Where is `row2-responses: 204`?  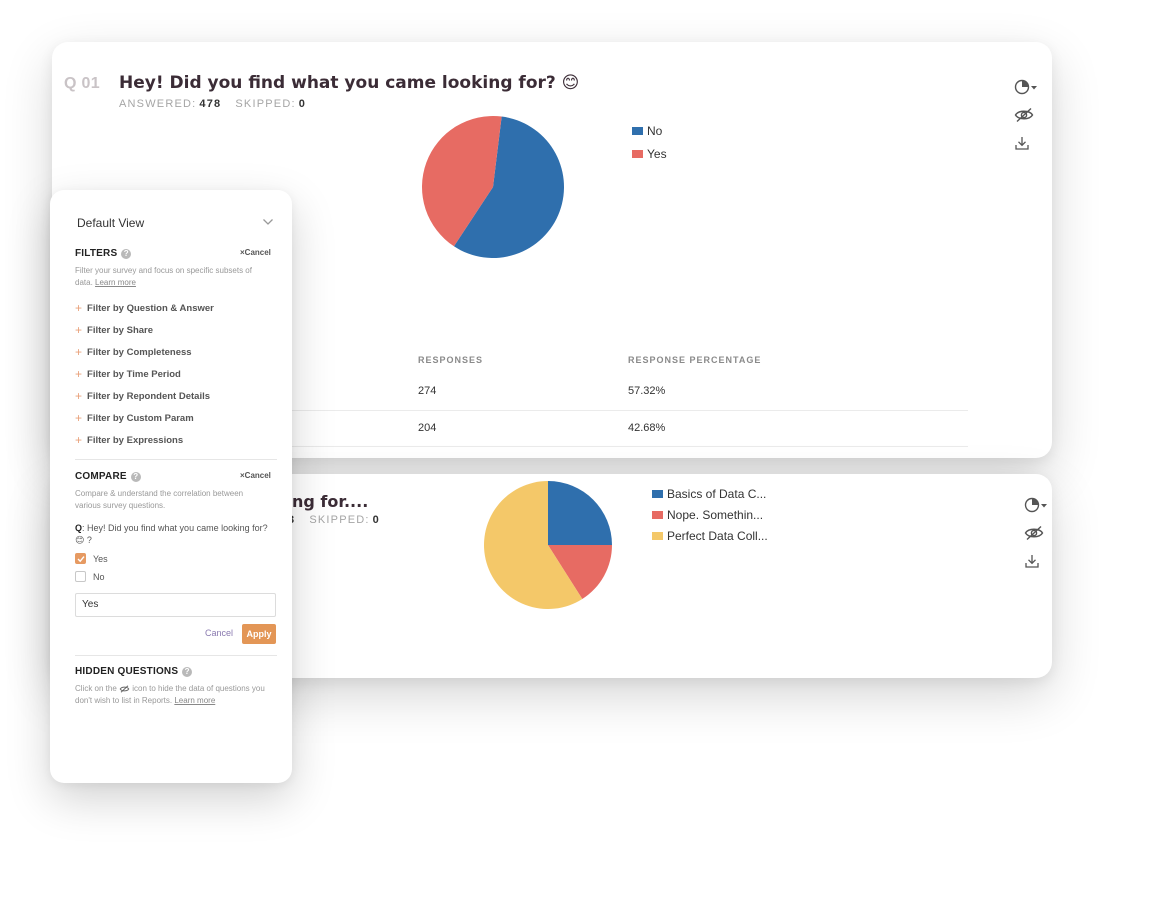 row2-responses: 204 is located at coordinates (427, 428).